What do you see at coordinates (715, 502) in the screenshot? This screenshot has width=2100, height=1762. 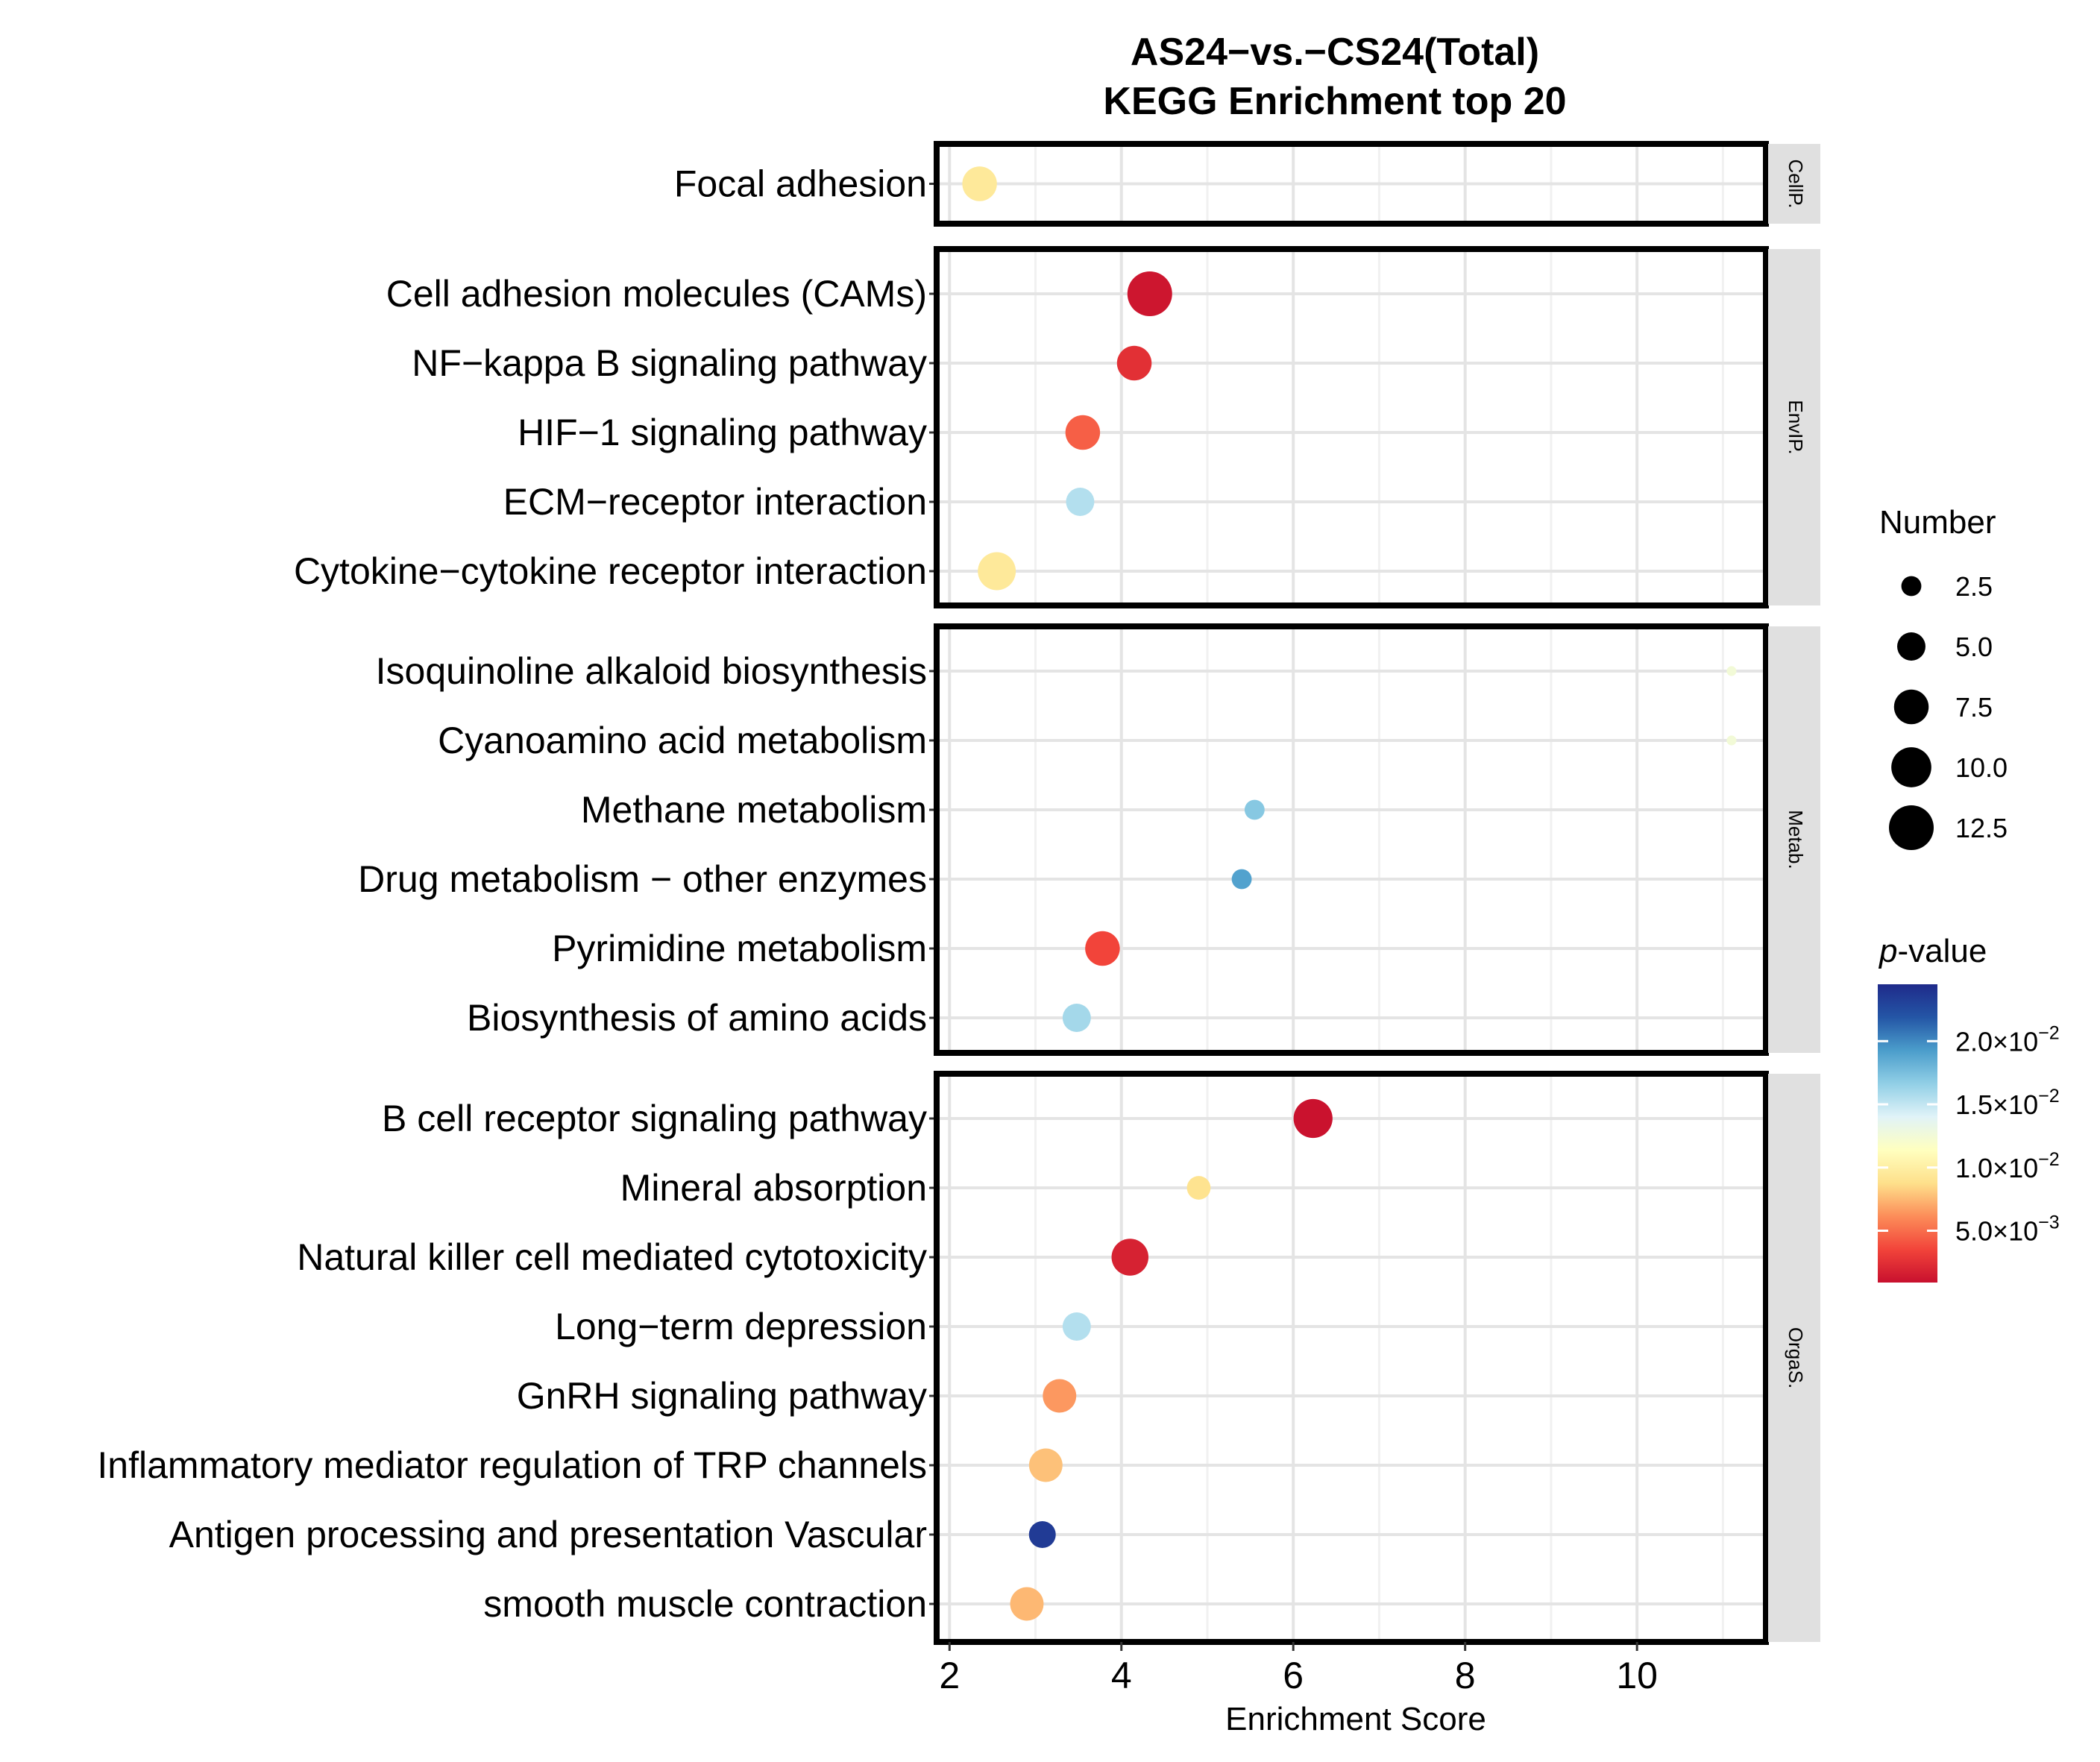 I see `row-label: ECM−receptor interaction` at bounding box center [715, 502].